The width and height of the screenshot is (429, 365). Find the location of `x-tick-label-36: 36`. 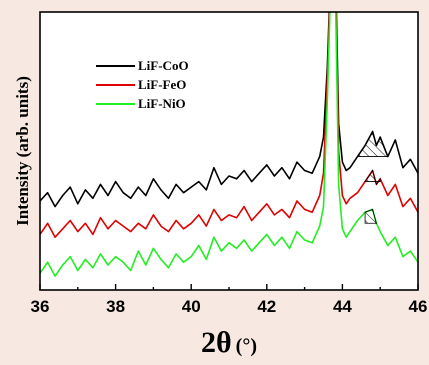

x-tick-label-36: 36 is located at coordinates (40, 306).